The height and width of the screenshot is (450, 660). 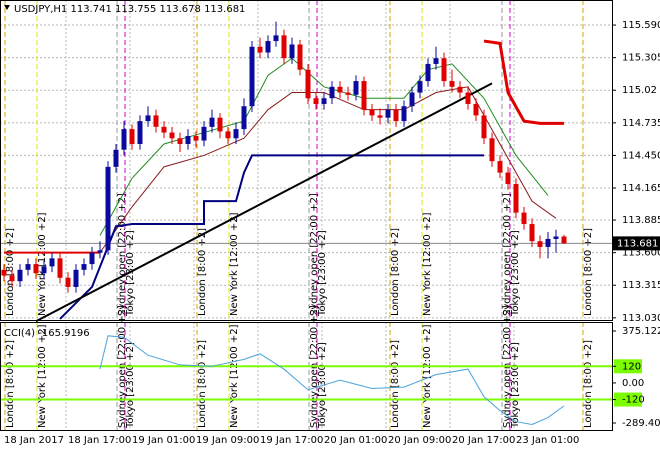 I want to click on price-tag-label: 113.681, so click(x=637, y=243).